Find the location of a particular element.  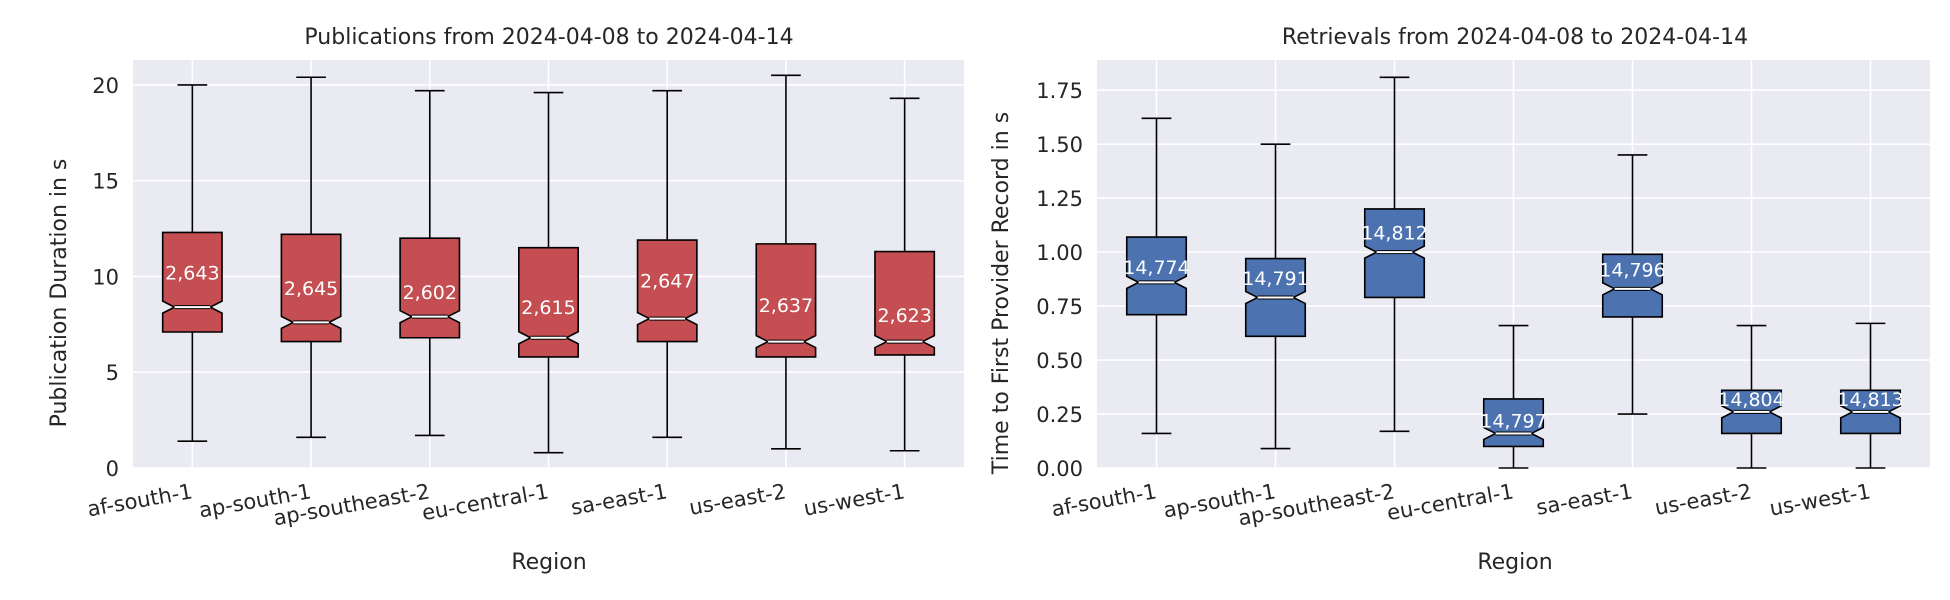

box-eu-central-1: 14,797 is located at coordinates (1513, 396).